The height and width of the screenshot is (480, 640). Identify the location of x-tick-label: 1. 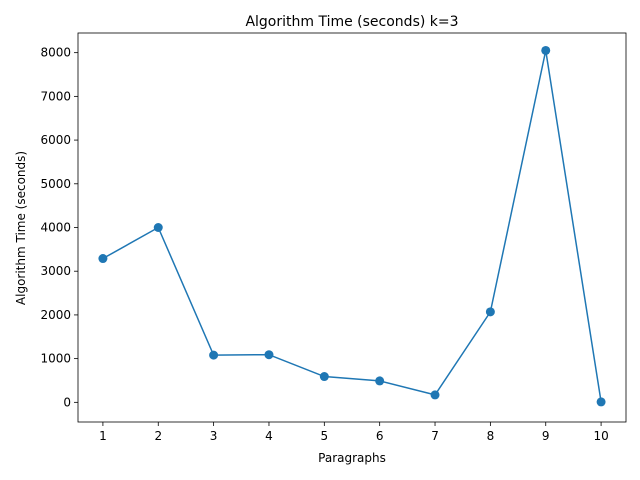
(103, 436).